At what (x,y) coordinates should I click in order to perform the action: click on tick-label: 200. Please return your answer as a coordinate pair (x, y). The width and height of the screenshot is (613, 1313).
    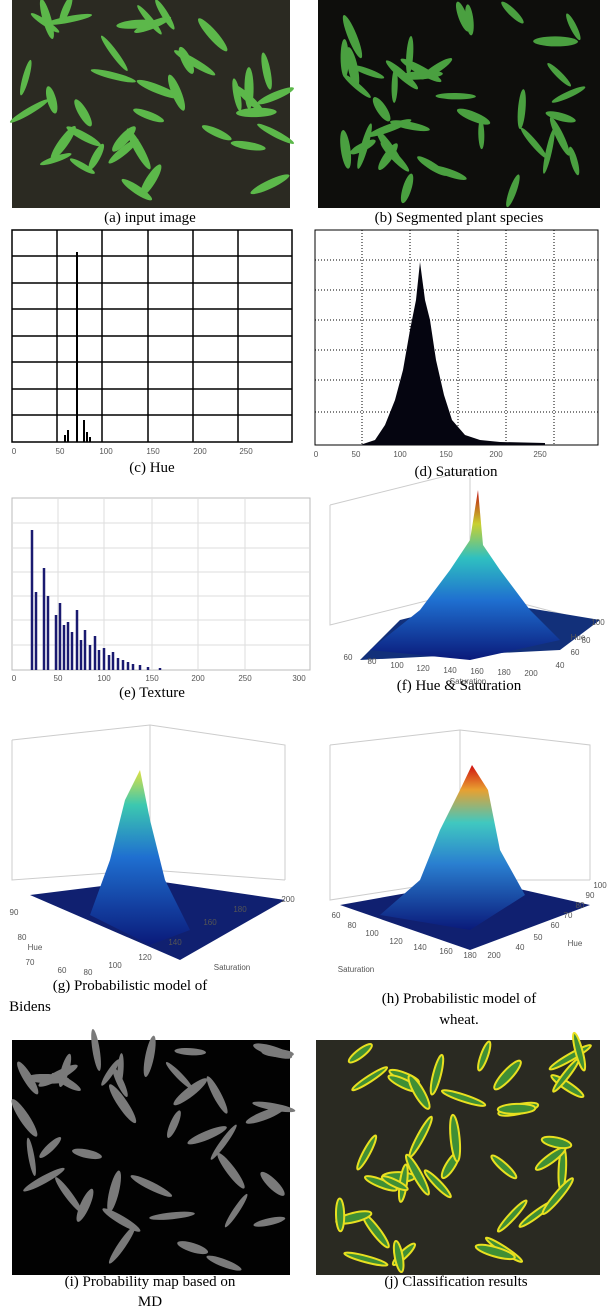
    Looking at the image, I should click on (198, 678).